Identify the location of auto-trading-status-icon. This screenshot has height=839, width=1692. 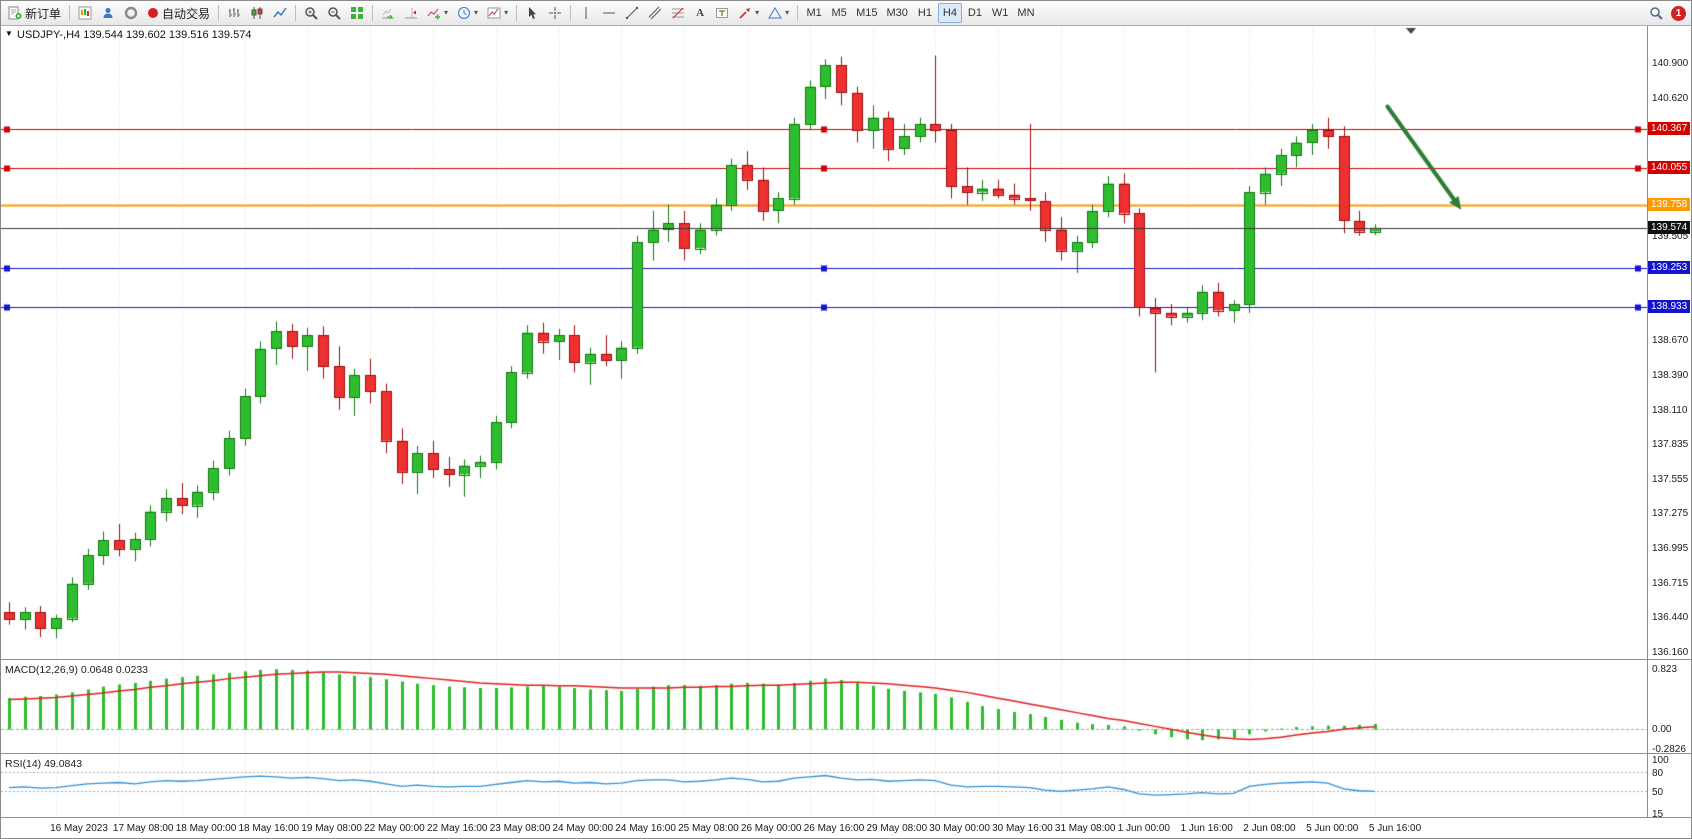
(153, 13).